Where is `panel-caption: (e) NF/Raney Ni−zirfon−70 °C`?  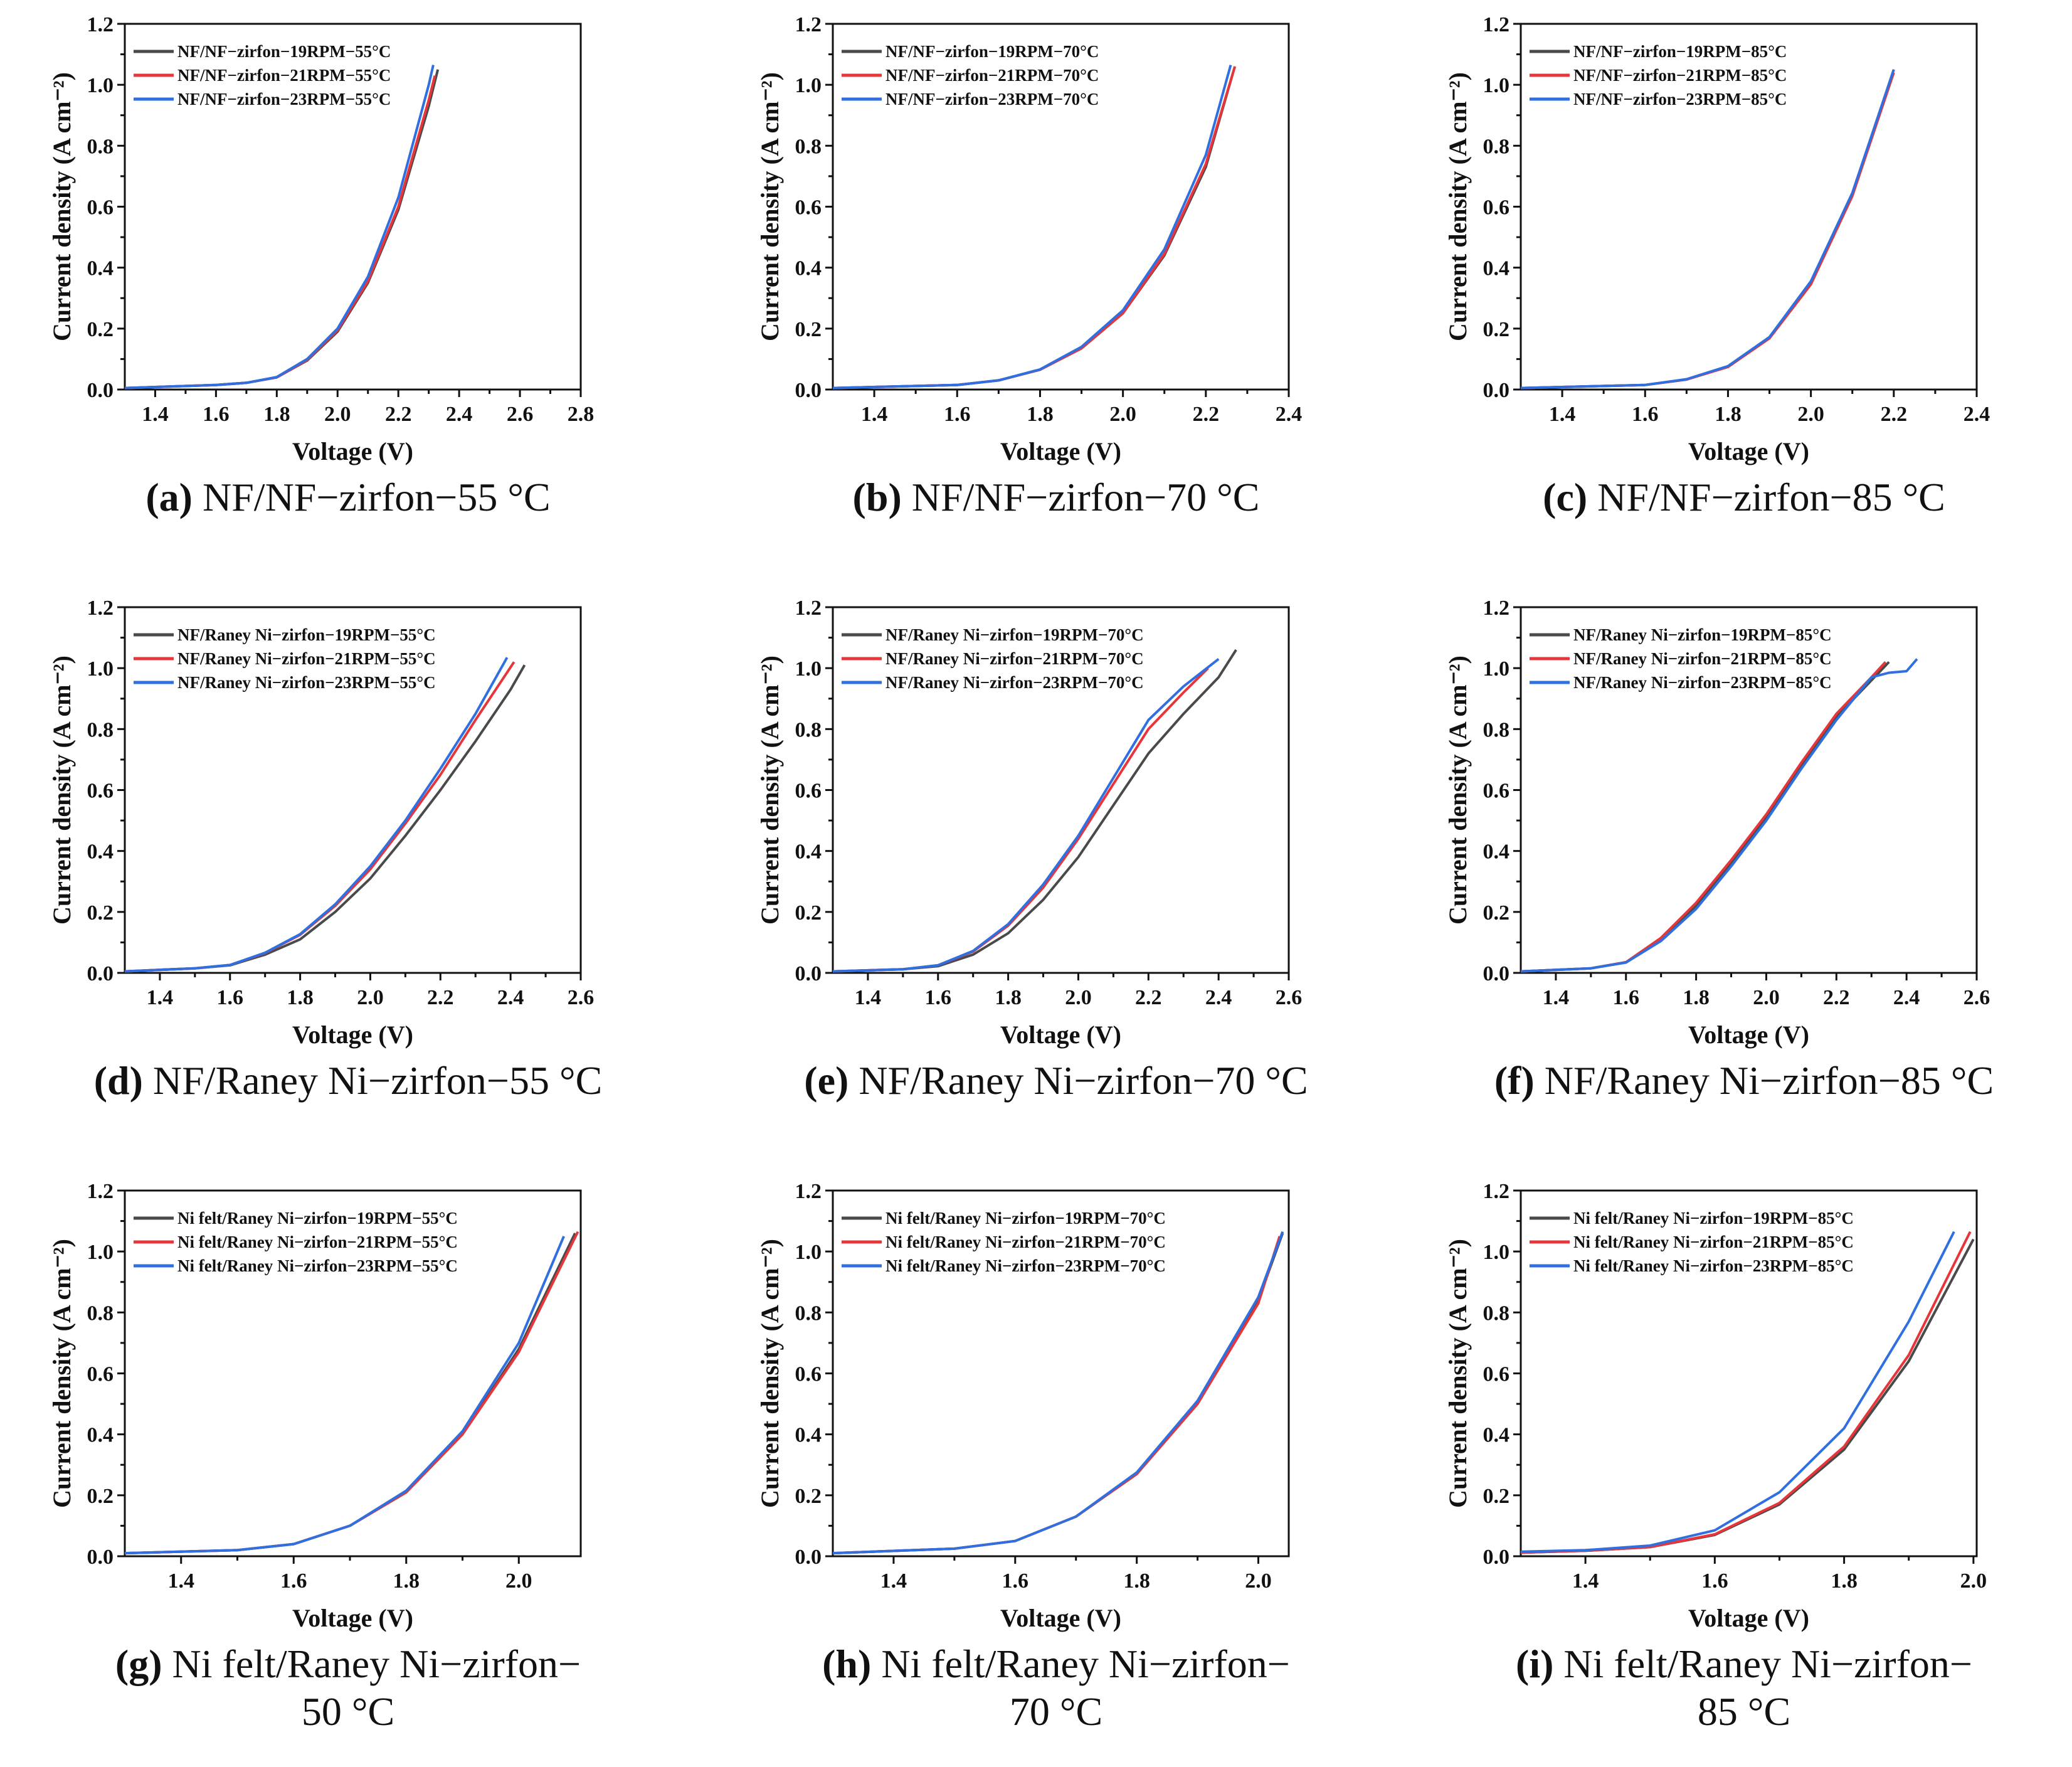 panel-caption: (e) NF/Raney Ni−zirfon−70 °C is located at coordinates (1056, 1081).